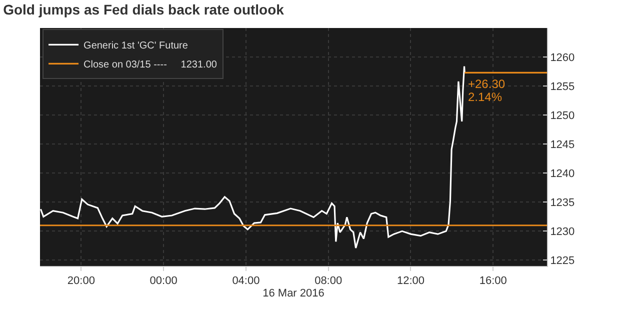 This screenshot has height=320, width=620. I want to click on x-tick-label: 04:00, so click(246, 281).